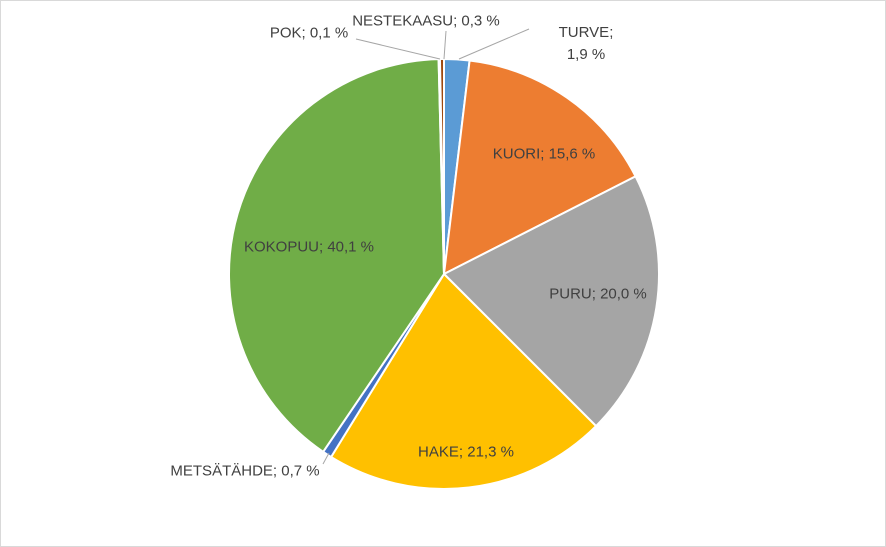  I want to click on slice-label: PURU; 20,0 %, so click(598, 294).